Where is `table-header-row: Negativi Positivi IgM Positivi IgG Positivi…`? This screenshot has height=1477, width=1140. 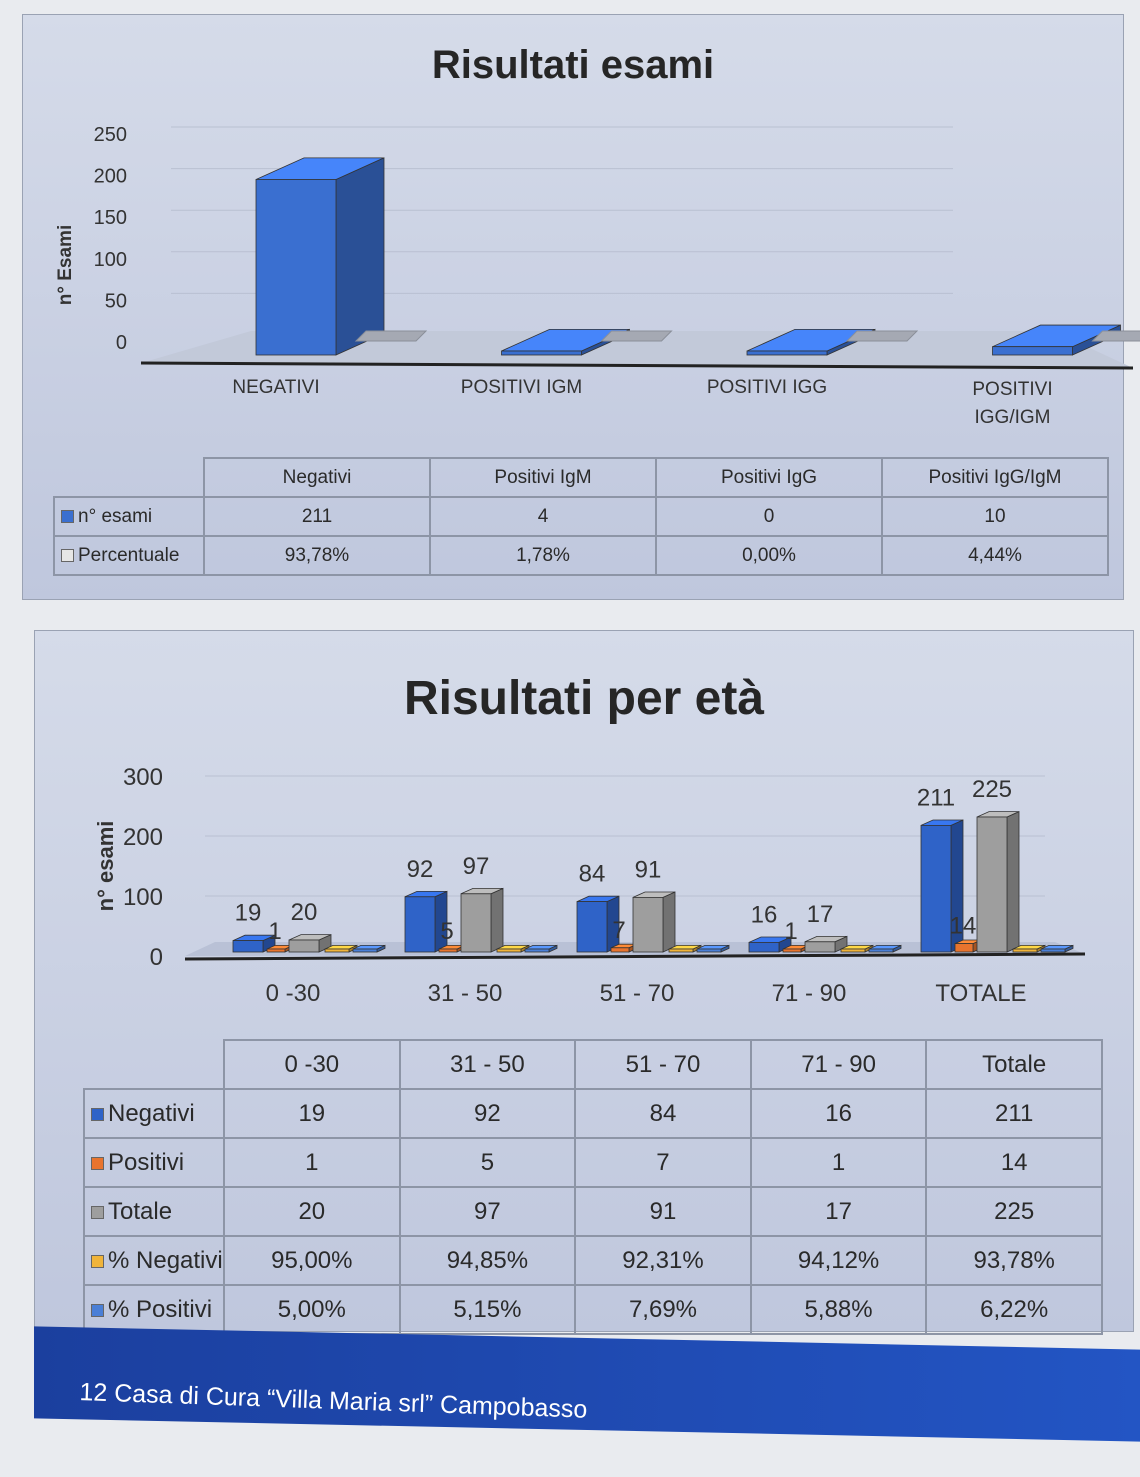
table-header-row: Negativi Positivi IgM Positivi IgG Positivi… is located at coordinates (581, 477).